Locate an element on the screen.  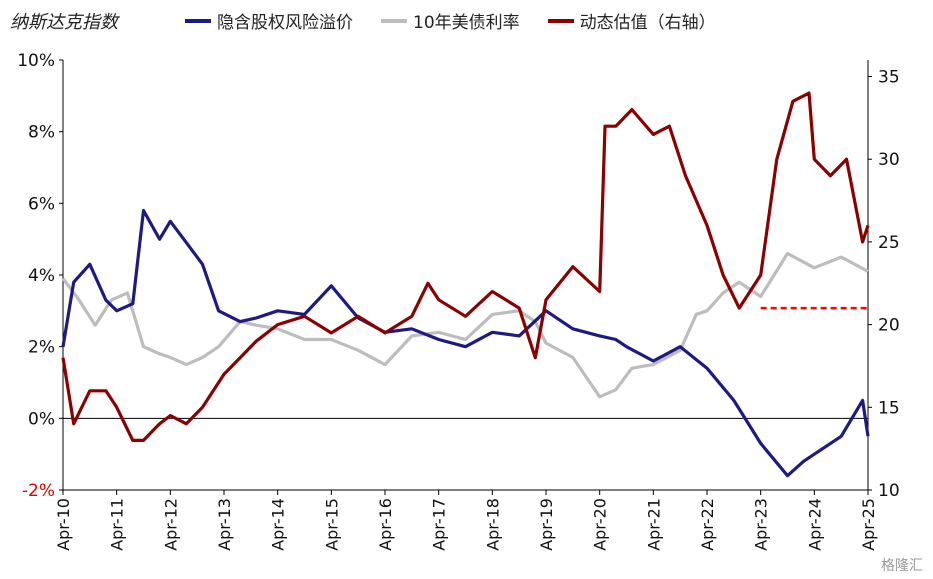
legend-swatch-erp is located at coordinates (198, 20).